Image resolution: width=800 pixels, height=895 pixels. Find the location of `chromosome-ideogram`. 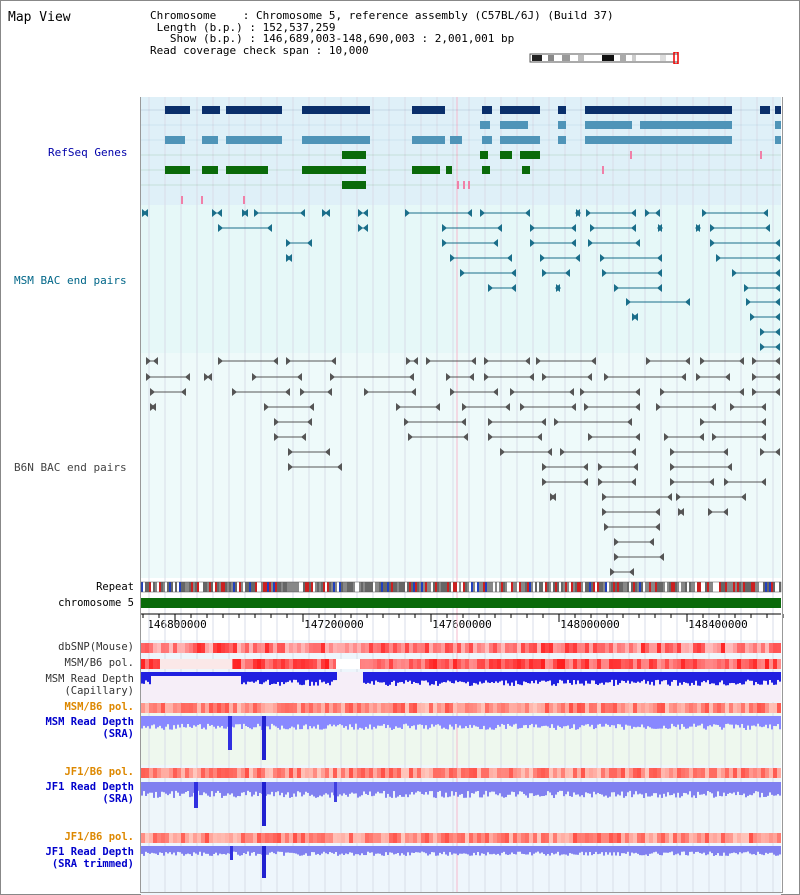

chromosome-ideogram is located at coordinates (605, 58).